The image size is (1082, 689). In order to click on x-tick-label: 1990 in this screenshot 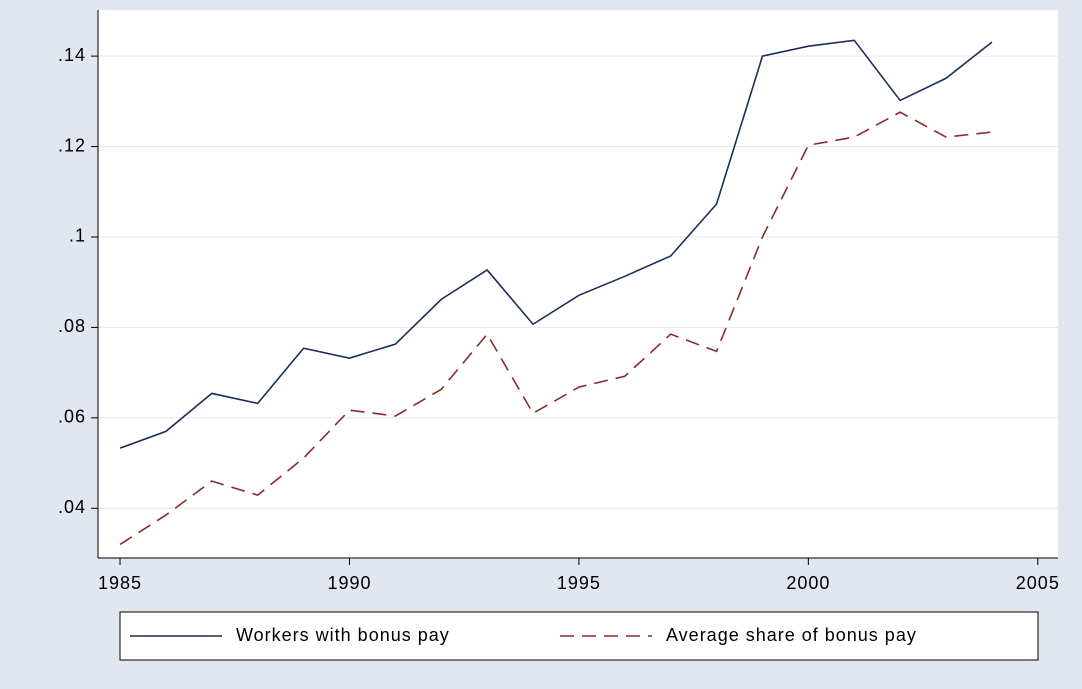, I will do `click(349, 583)`.